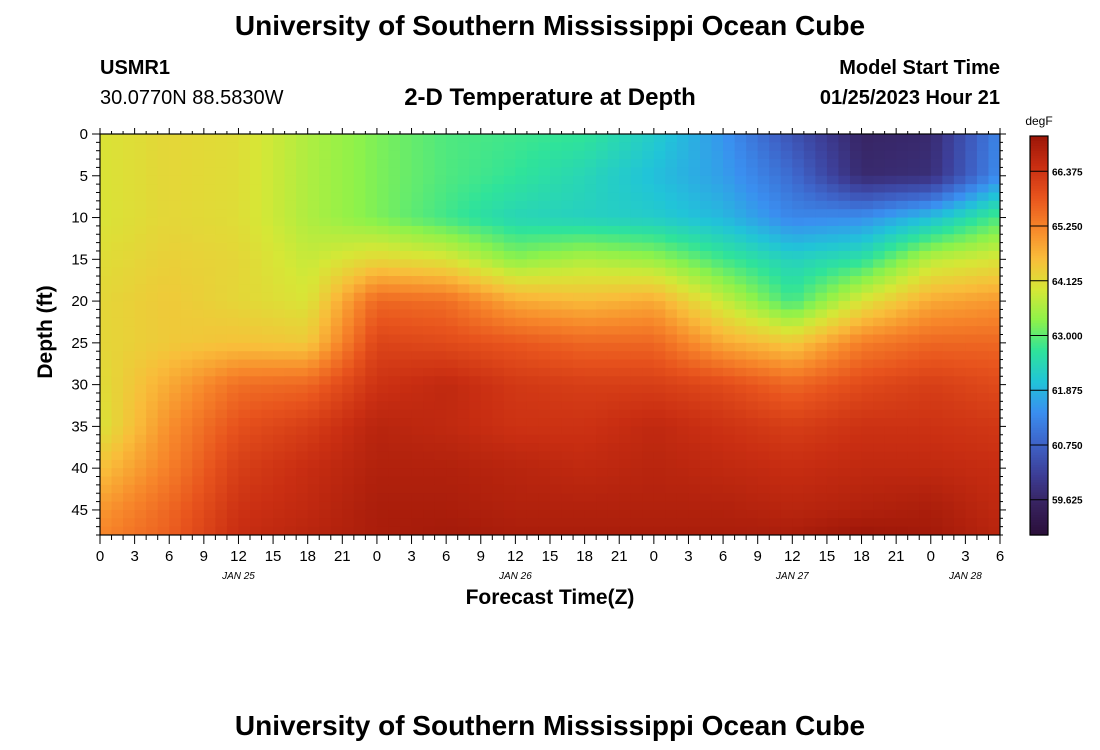  I want to click on colorbar-tick-label: 63.000, so click(1067, 337).